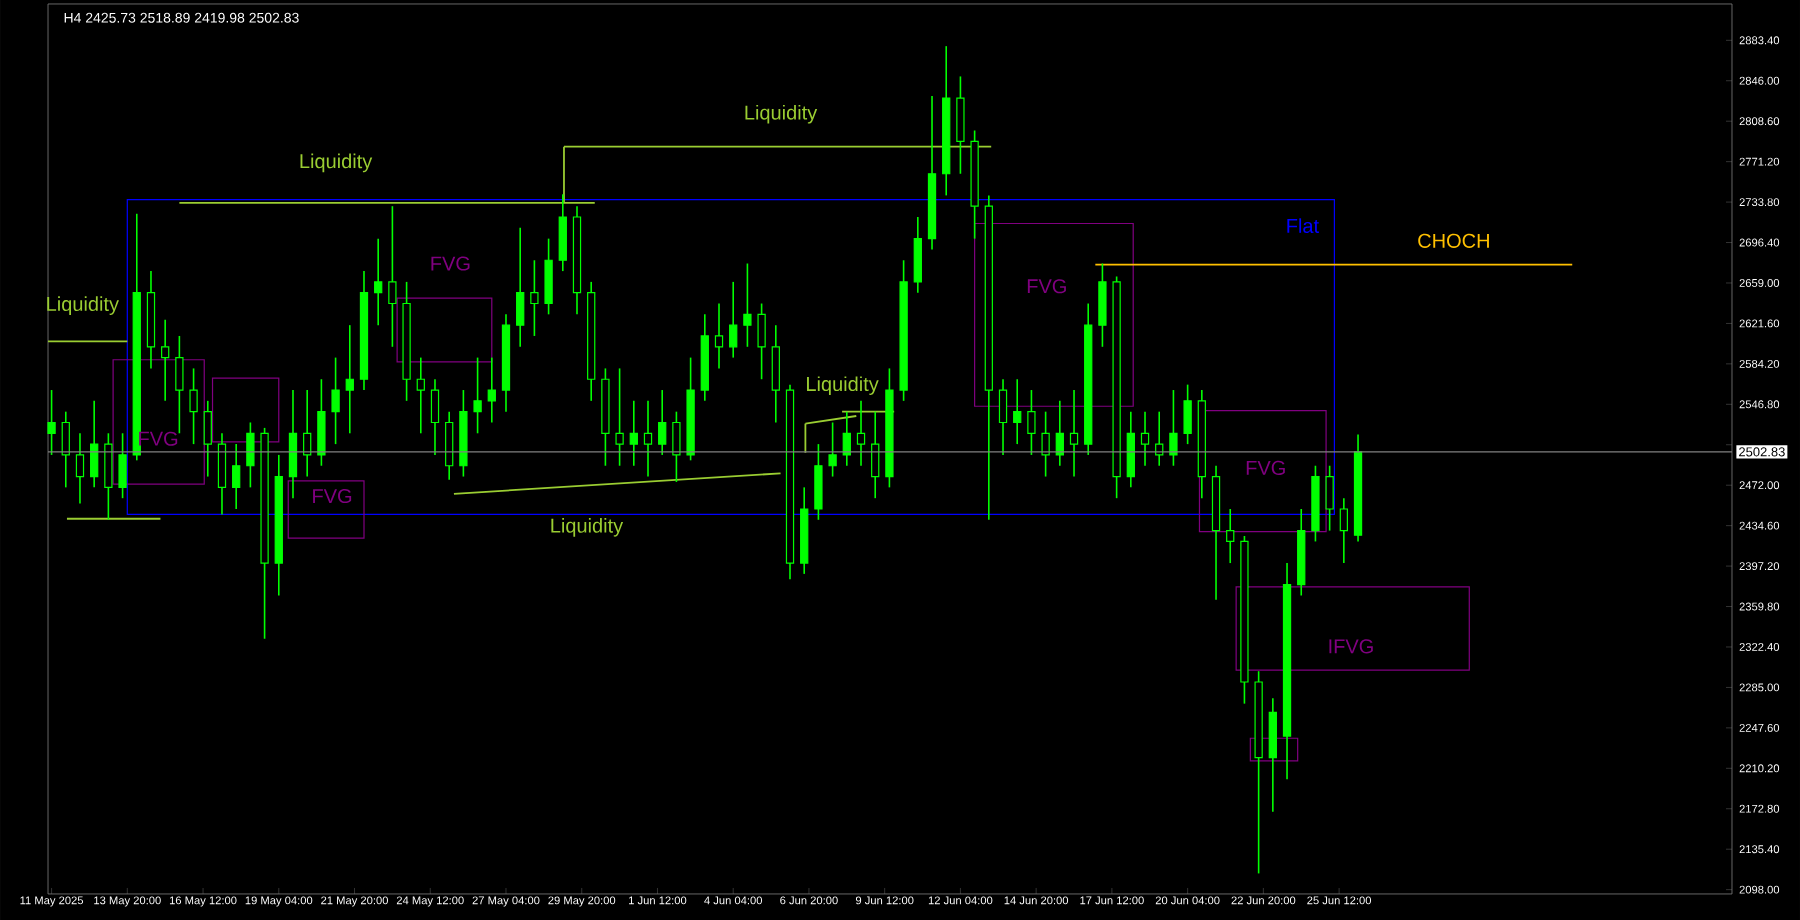 This screenshot has height=920, width=1800. What do you see at coordinates (1453, 240) in the screenshot?
I see `annotation: CHOCH` at bounding box center [1453, 240].